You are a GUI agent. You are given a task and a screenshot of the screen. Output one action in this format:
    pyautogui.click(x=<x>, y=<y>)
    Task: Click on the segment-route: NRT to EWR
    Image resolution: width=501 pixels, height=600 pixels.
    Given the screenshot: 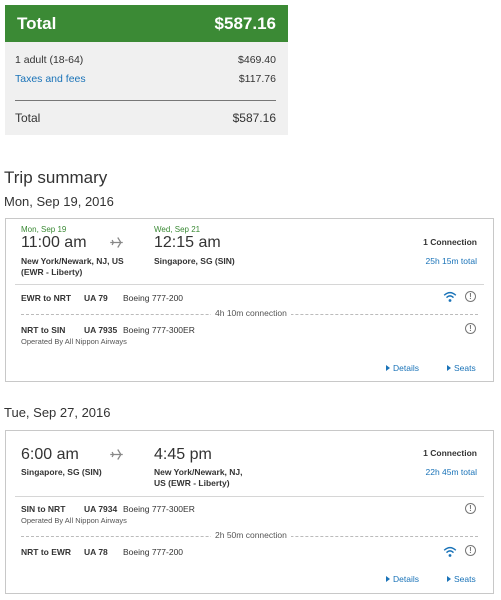 What is the action you would take?
    pyautogui.click(x=46, y=552)
    